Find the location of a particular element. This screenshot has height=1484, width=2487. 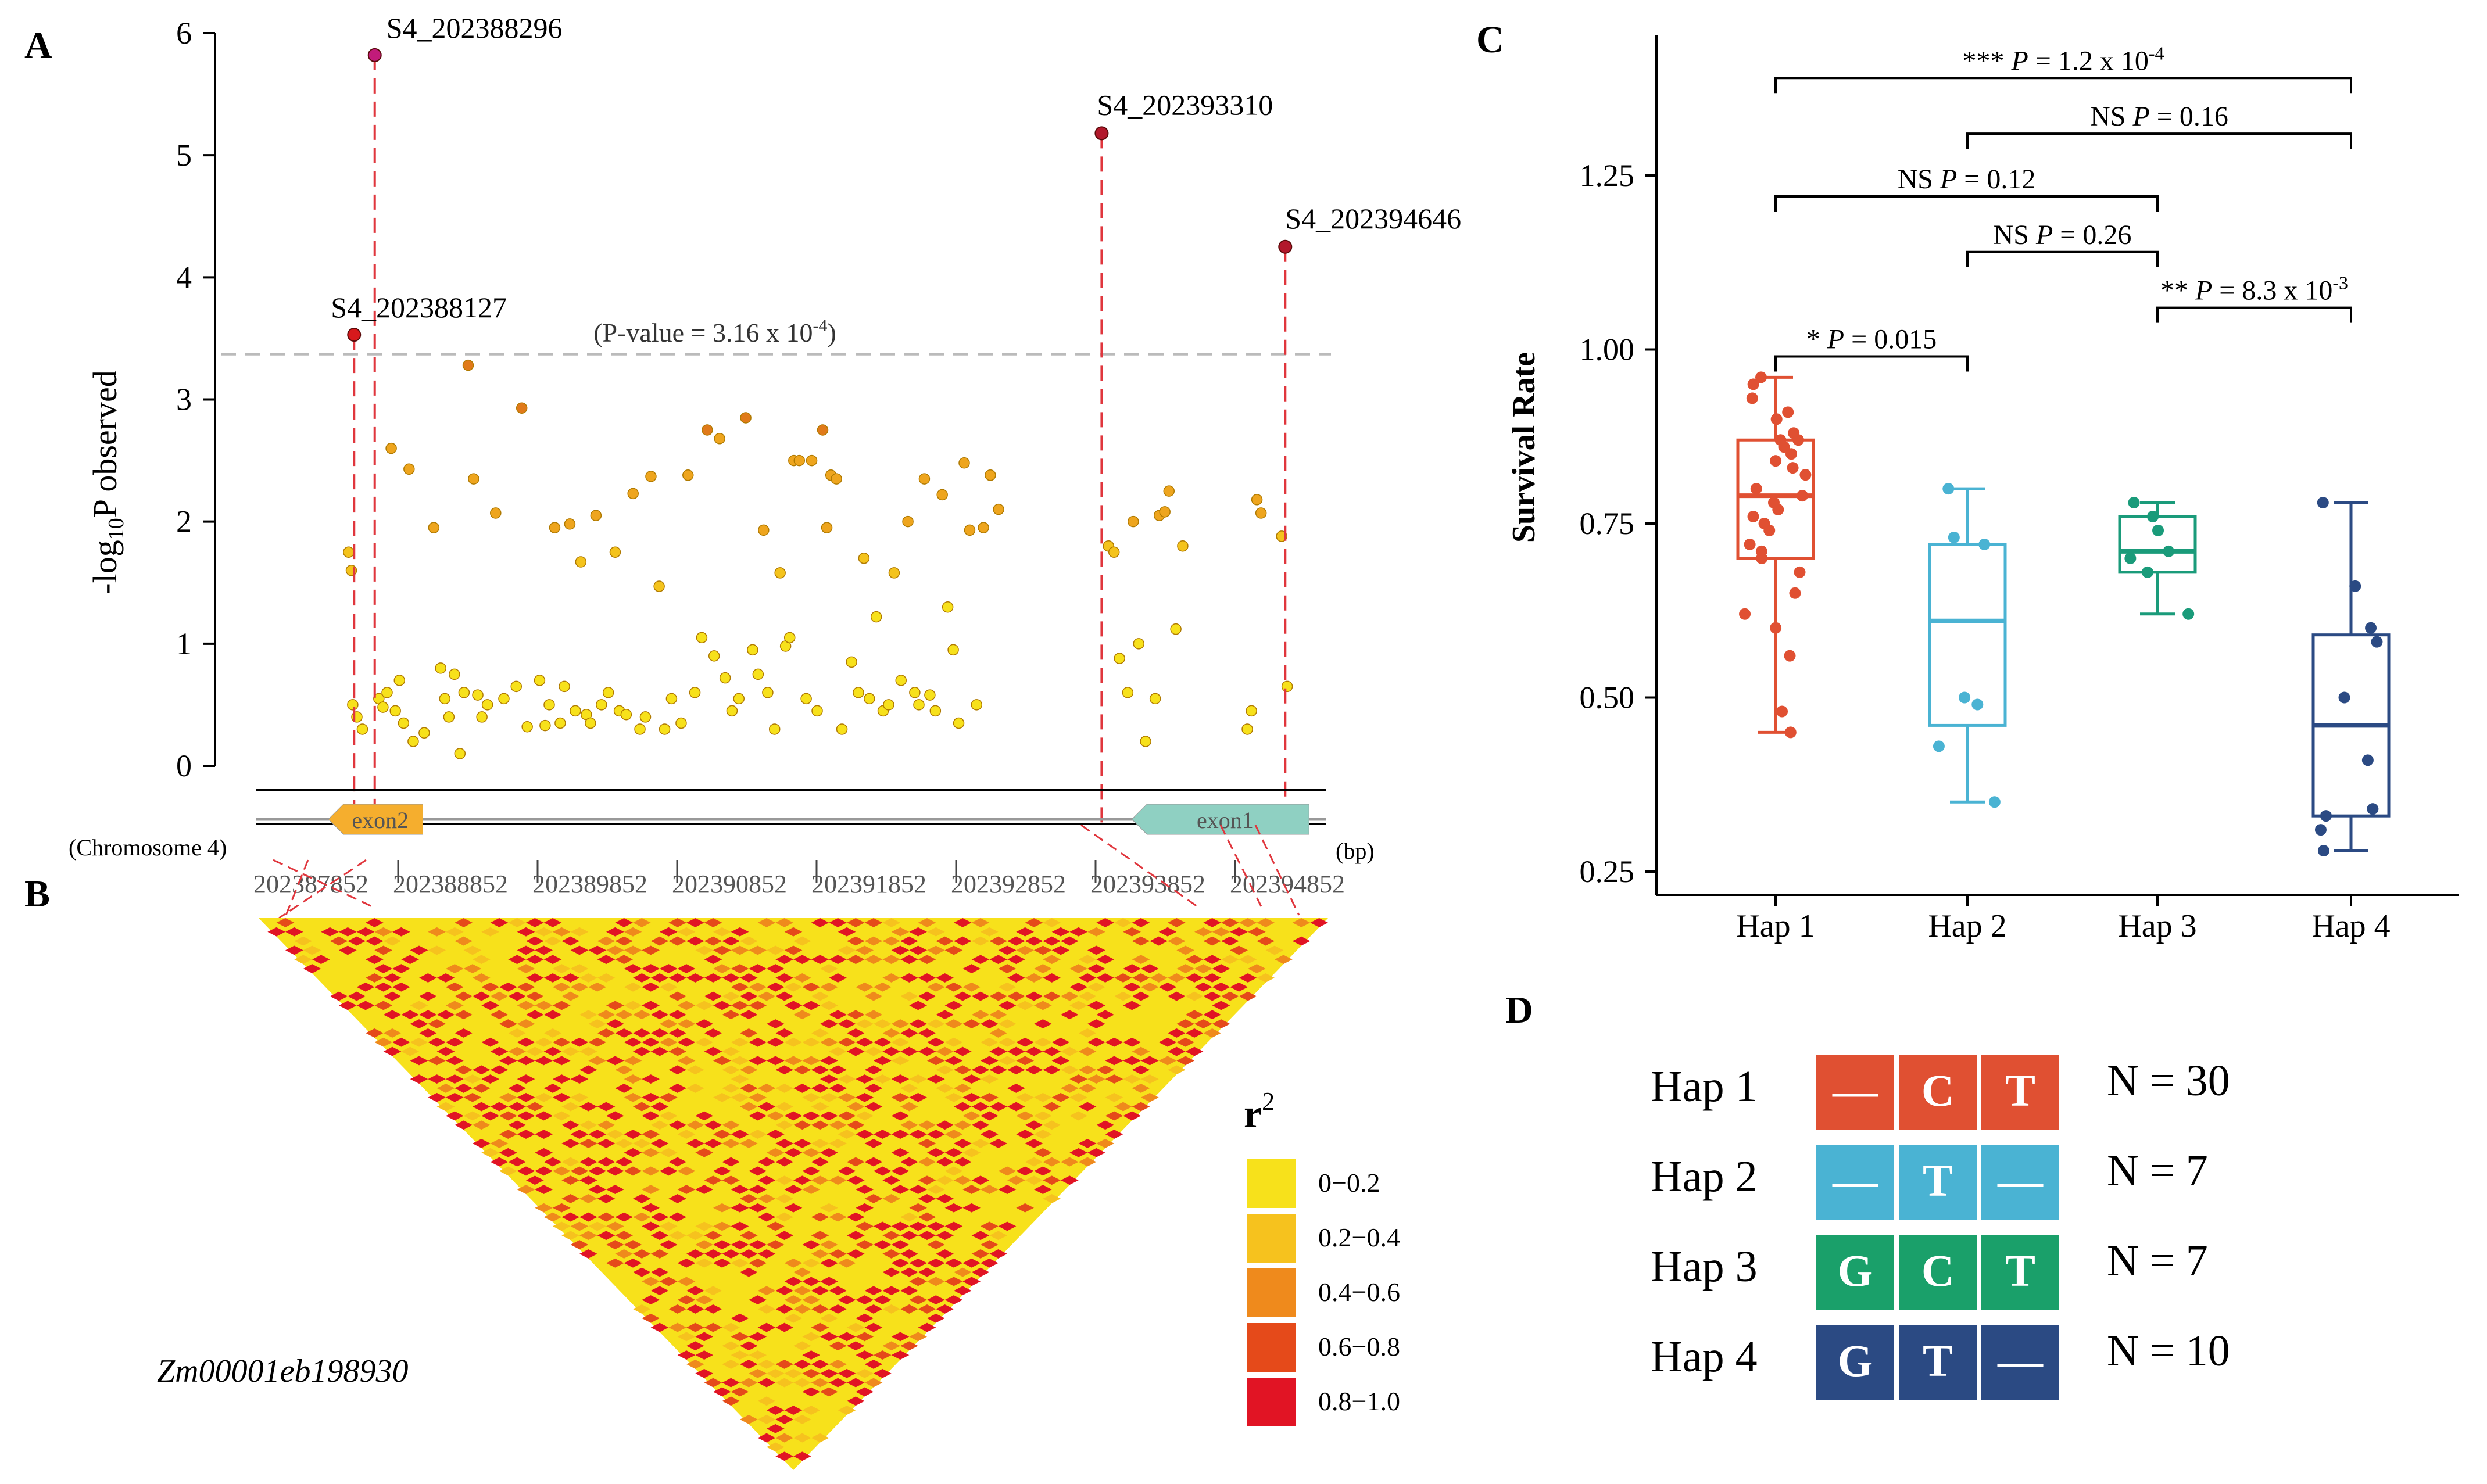

haplotype-name: Hap 2 is located at coordinates (1705, 1176).